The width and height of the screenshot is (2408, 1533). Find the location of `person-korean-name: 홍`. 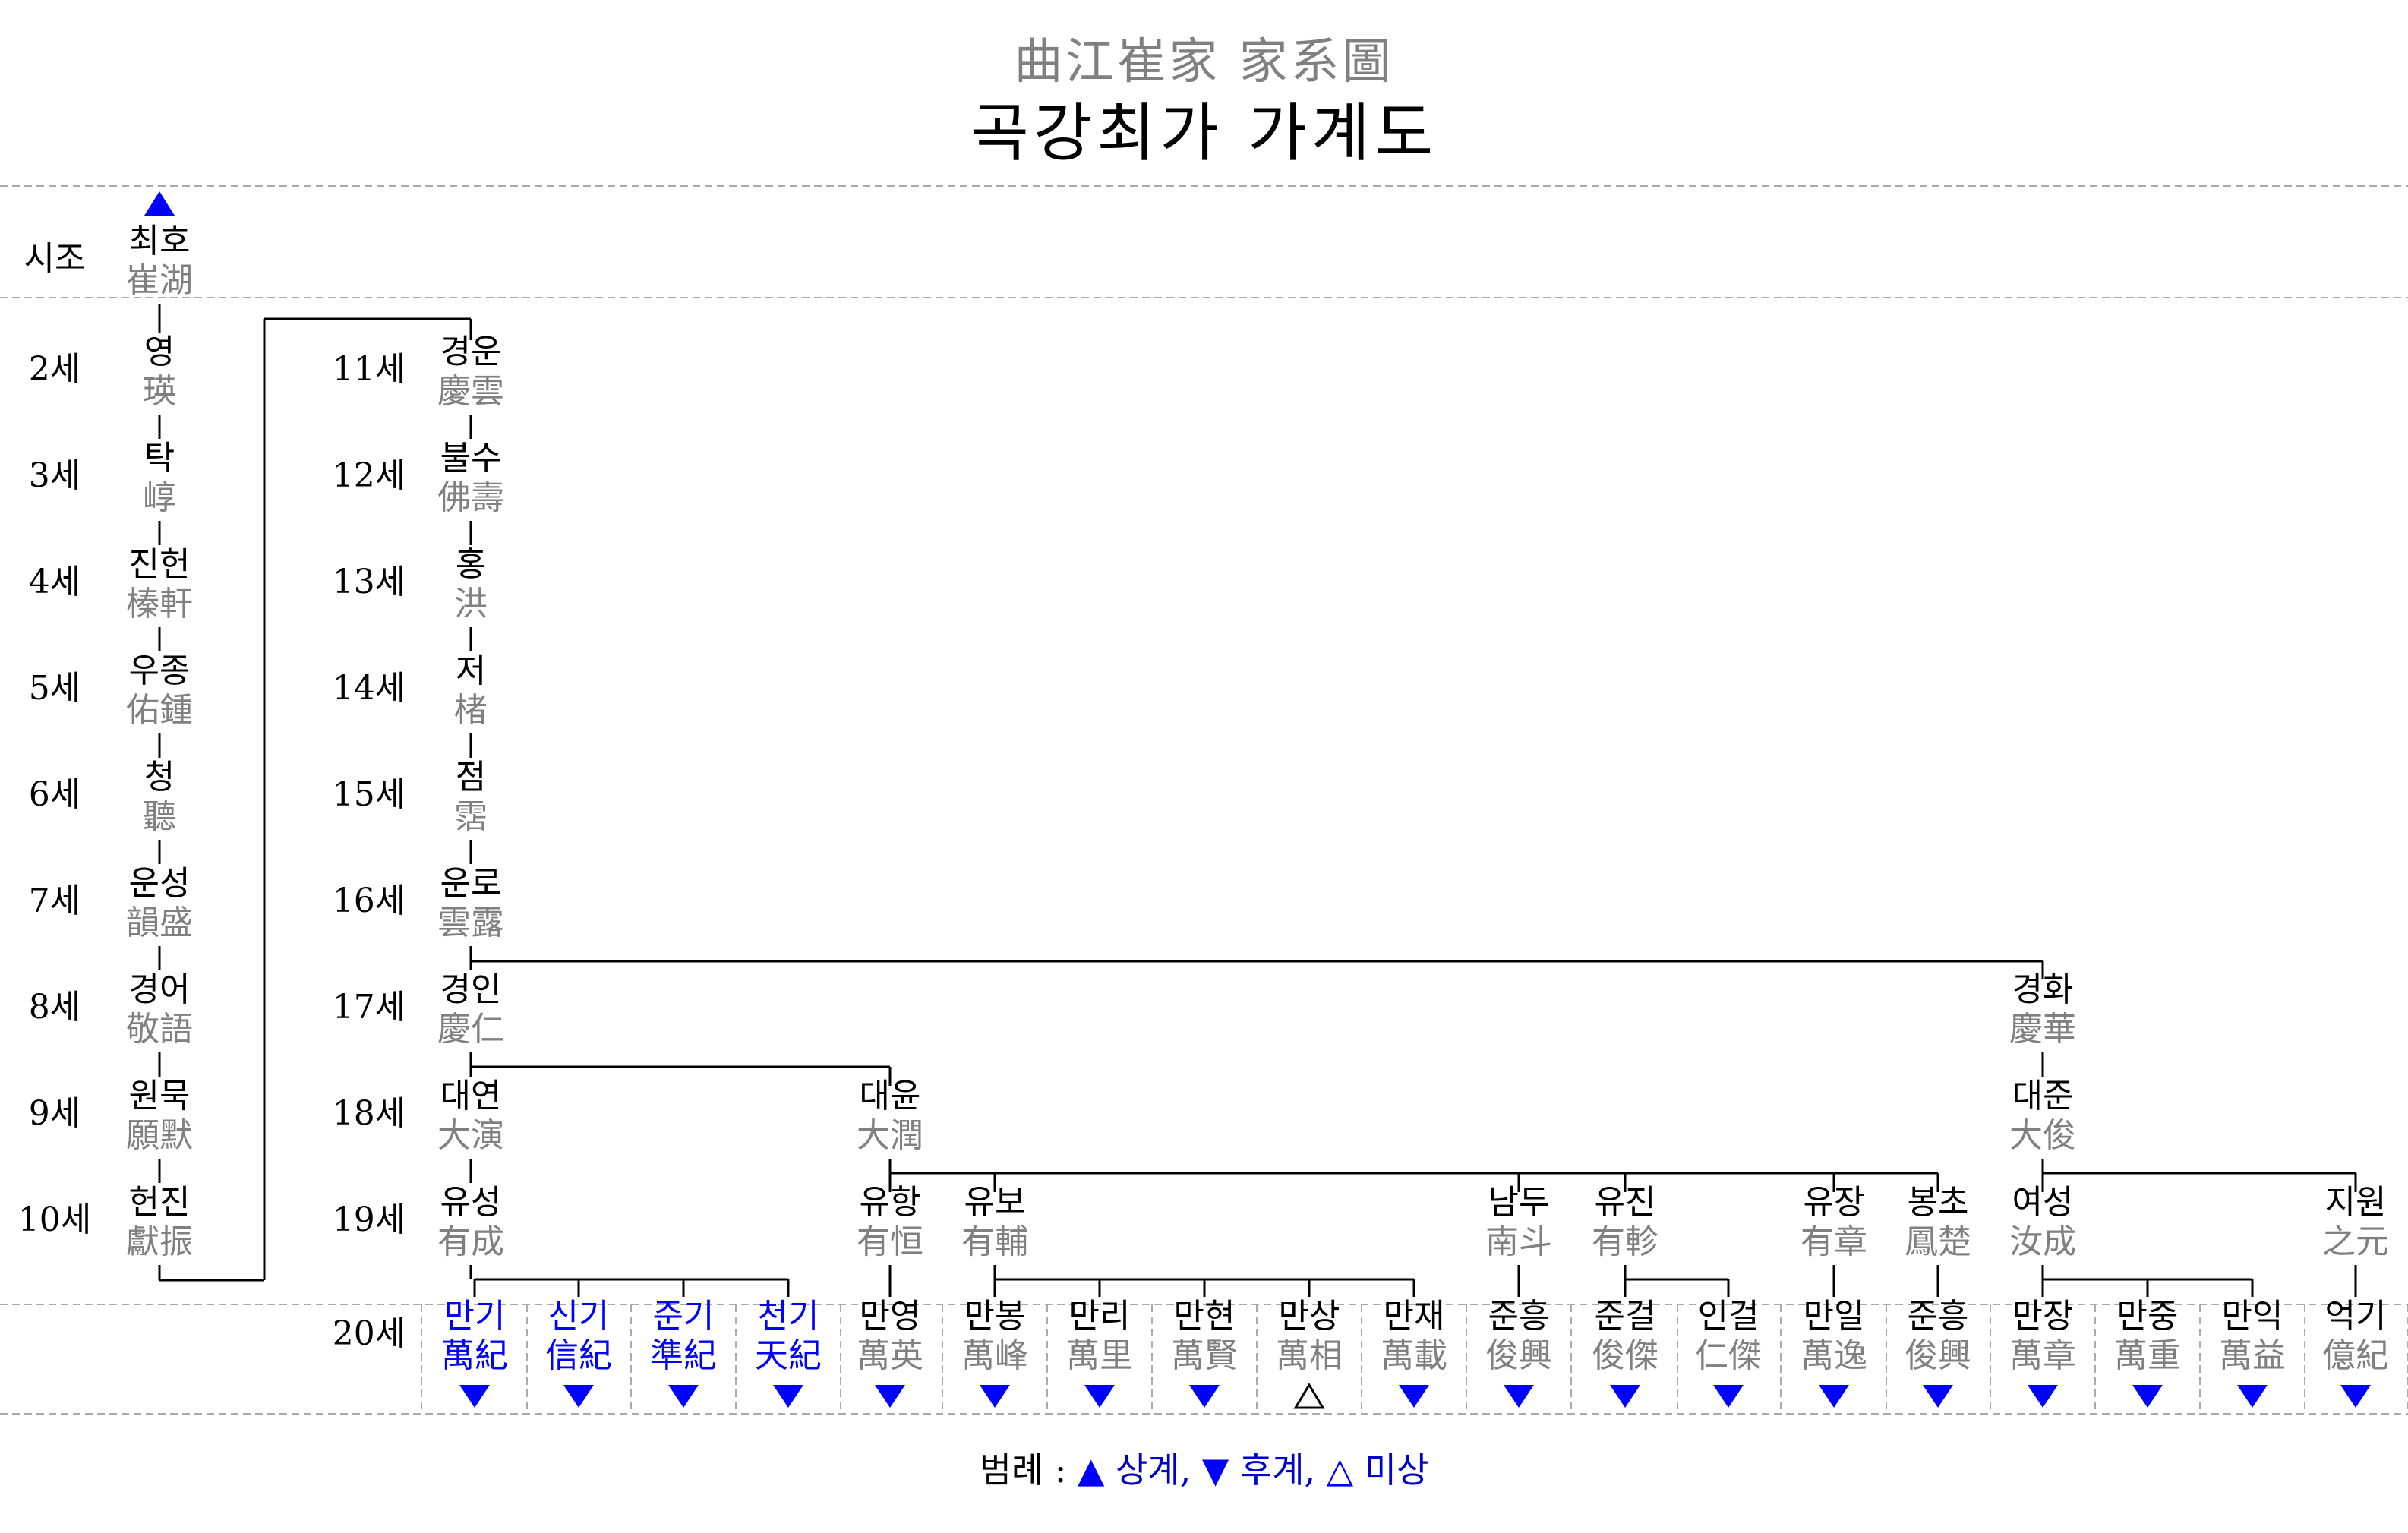

person-korean-name: 홍 is located at coordinates (471, 564).